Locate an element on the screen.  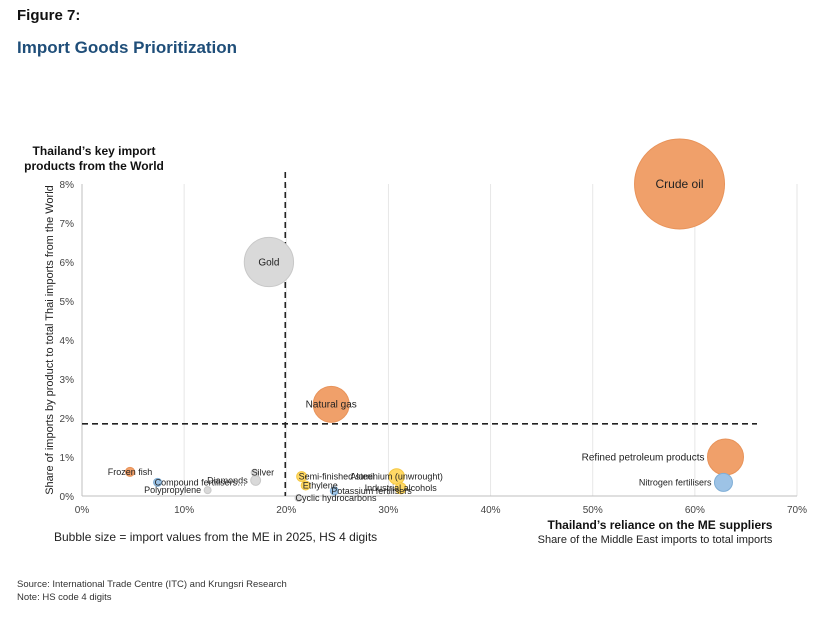
x-axis-title: Thailand’s reliance on the ME suppliers is located at coordinates (660, 525).